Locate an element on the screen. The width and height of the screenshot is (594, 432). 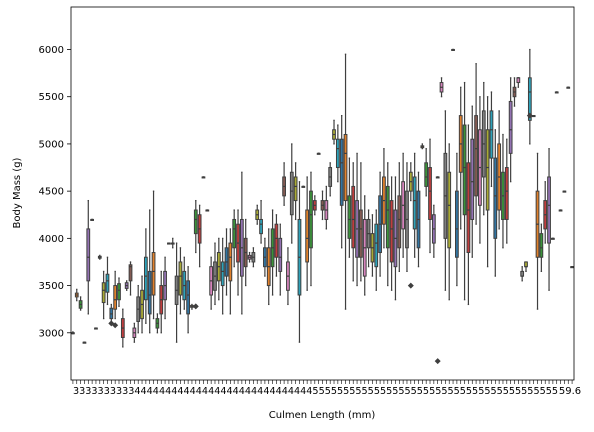
x-tick-label-last: 59.6 is located at coordinates (570, 391).